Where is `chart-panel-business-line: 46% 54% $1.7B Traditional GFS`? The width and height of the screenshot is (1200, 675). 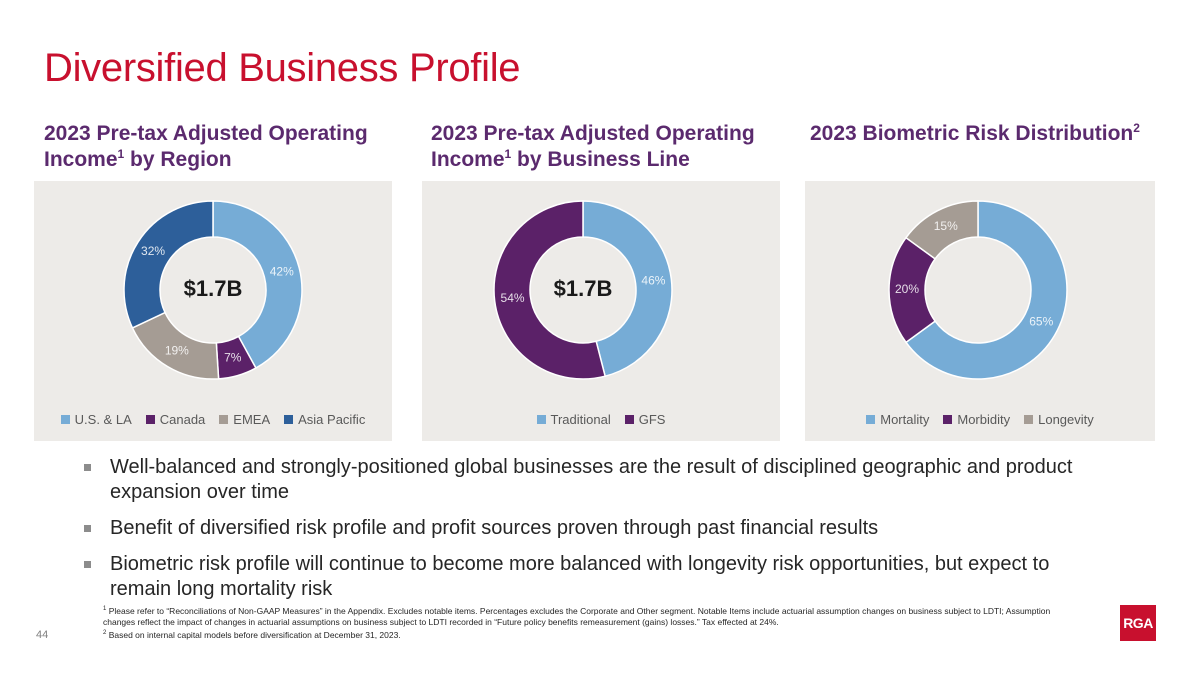 chart-panel-business-line: 46% 54% $1.7B Traditional GFS is located at coordinates (601, 311).